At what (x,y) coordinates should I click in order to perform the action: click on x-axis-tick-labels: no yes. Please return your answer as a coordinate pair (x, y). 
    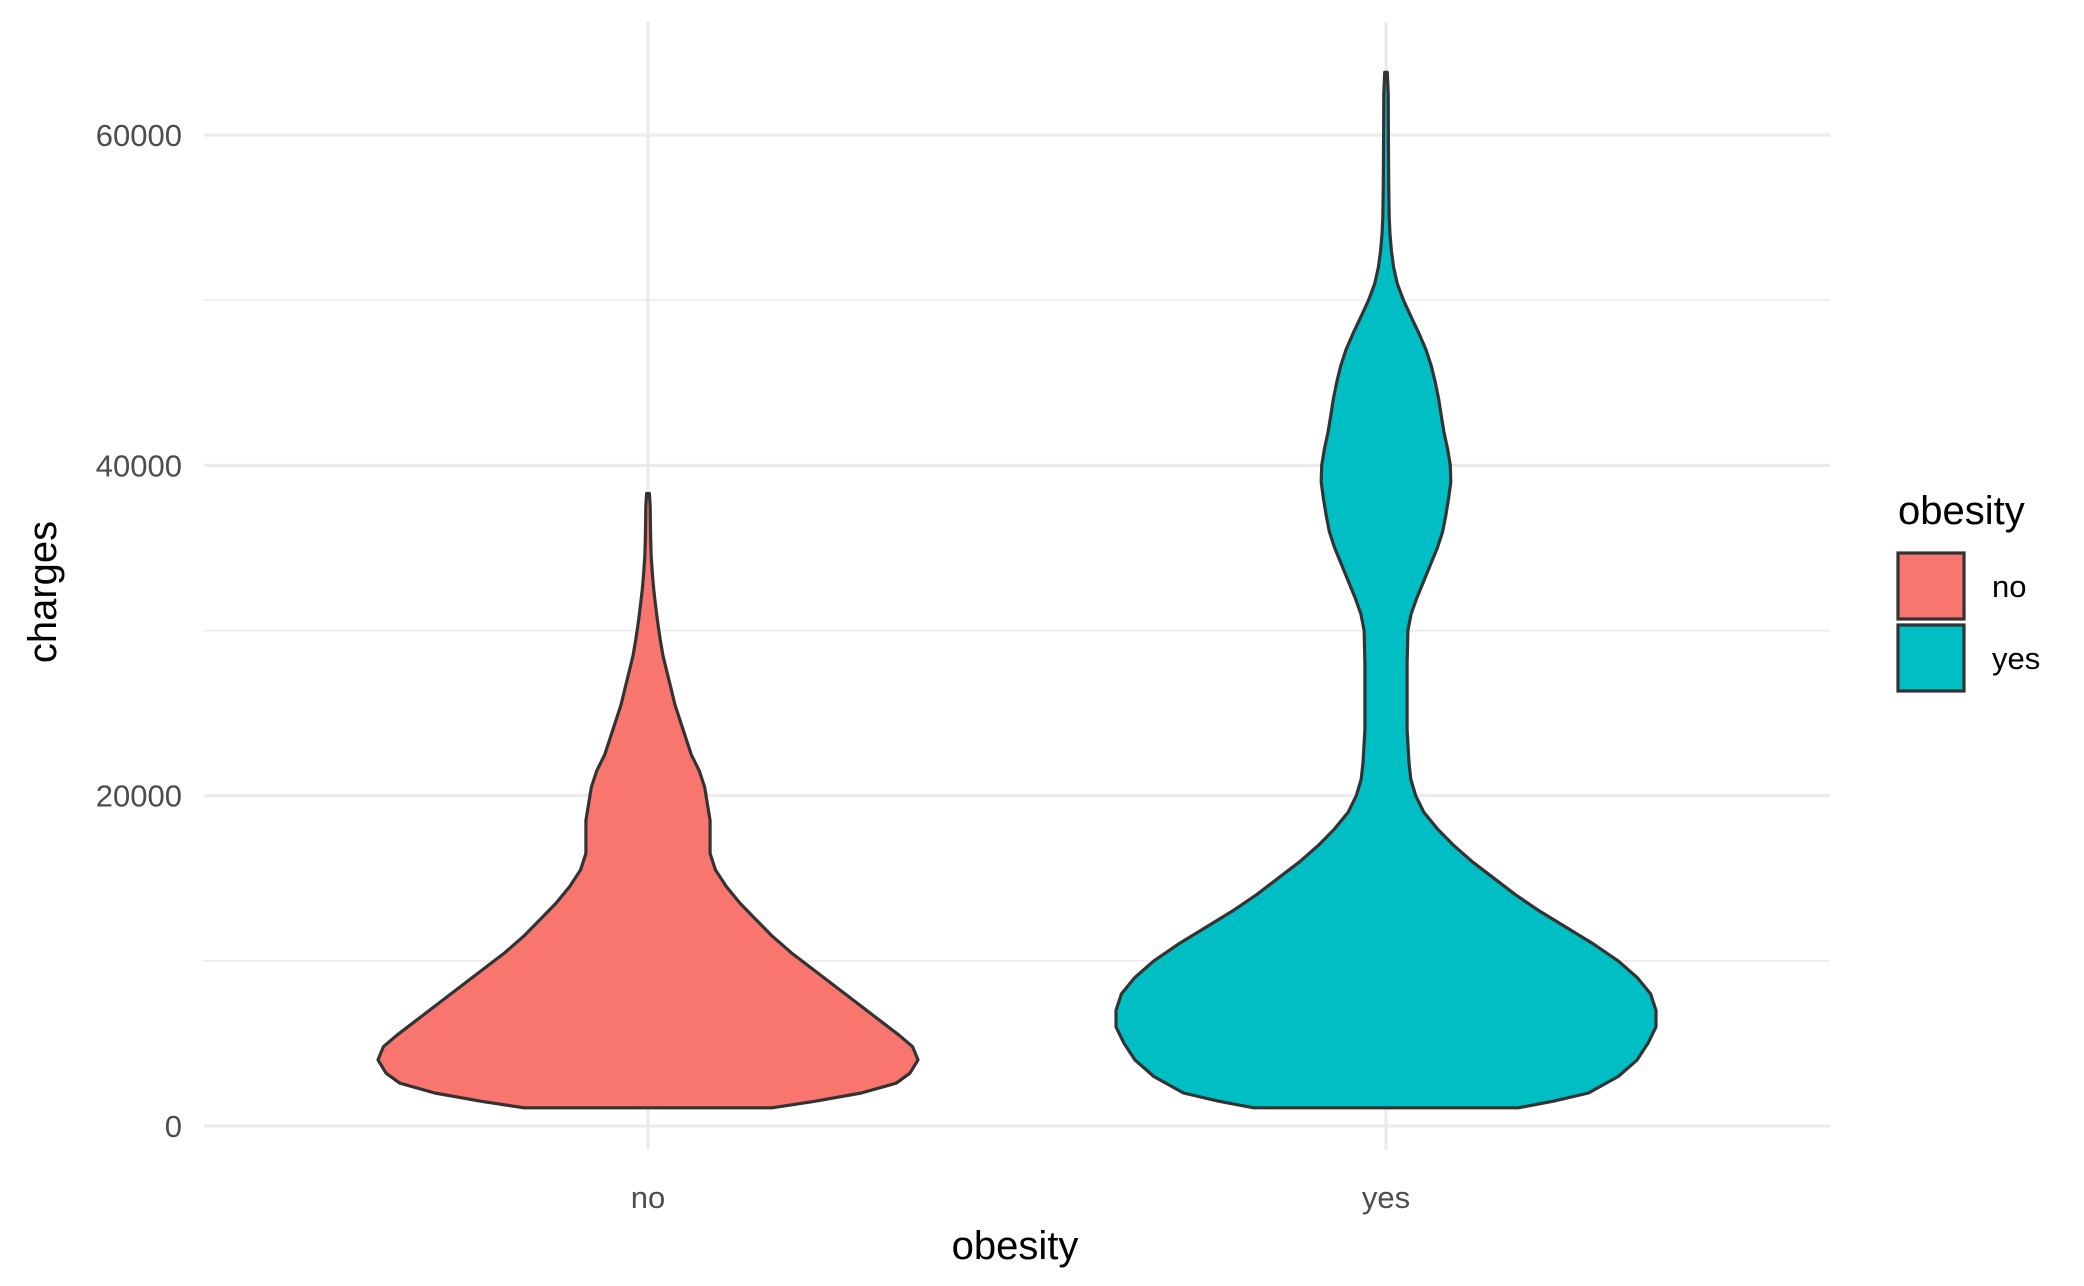
    Looking at the image, I should click on (1020, 1197).